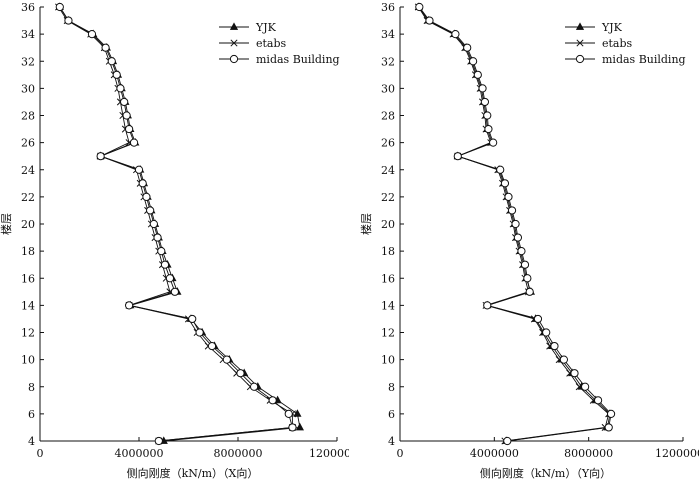 This screenshot has width=699, height=484. Describe the element at coordinates (388, 88) in the screenshot. I see `y-tick-label: 30` at that location.